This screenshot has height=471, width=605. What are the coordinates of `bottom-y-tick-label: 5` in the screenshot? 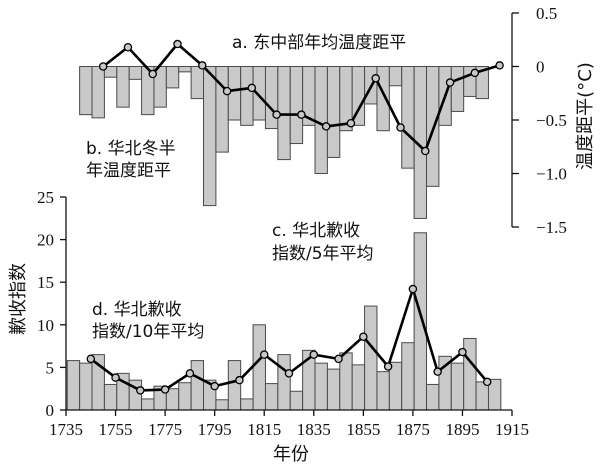 It's located at (50, 367).